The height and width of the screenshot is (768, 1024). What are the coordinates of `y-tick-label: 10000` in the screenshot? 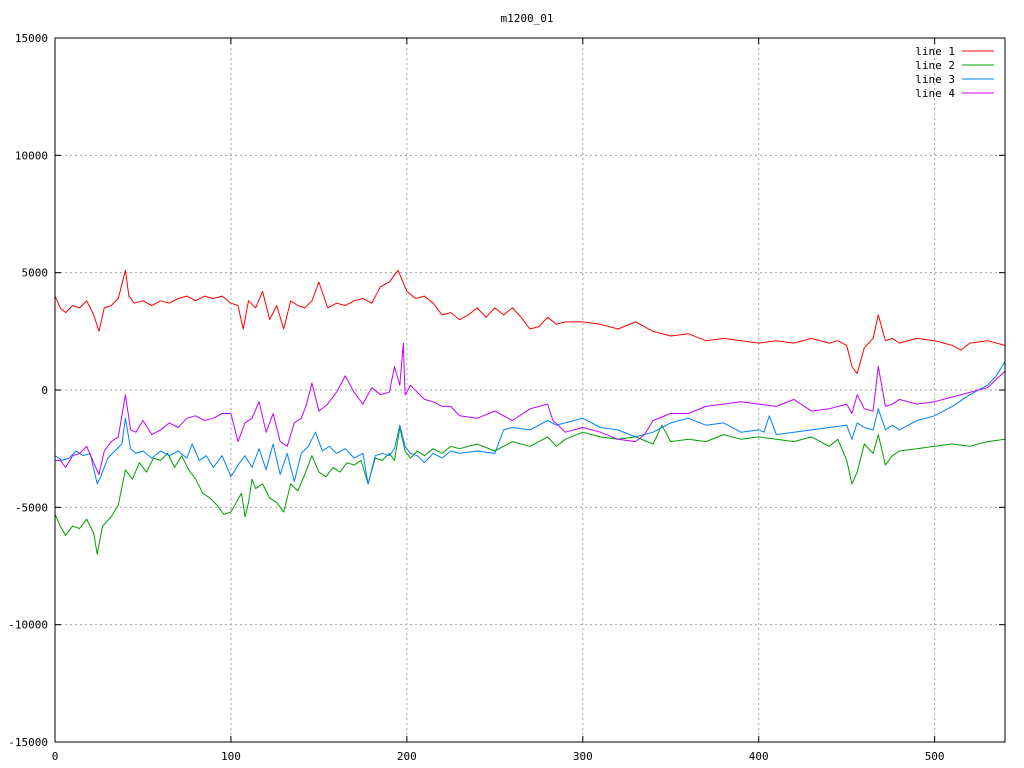 It's located at (31, 155).